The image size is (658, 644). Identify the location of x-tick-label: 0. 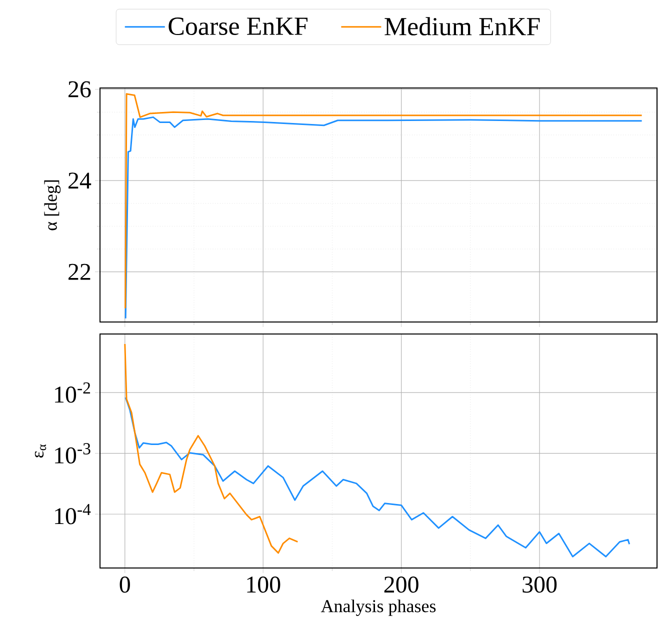
(125, 584).